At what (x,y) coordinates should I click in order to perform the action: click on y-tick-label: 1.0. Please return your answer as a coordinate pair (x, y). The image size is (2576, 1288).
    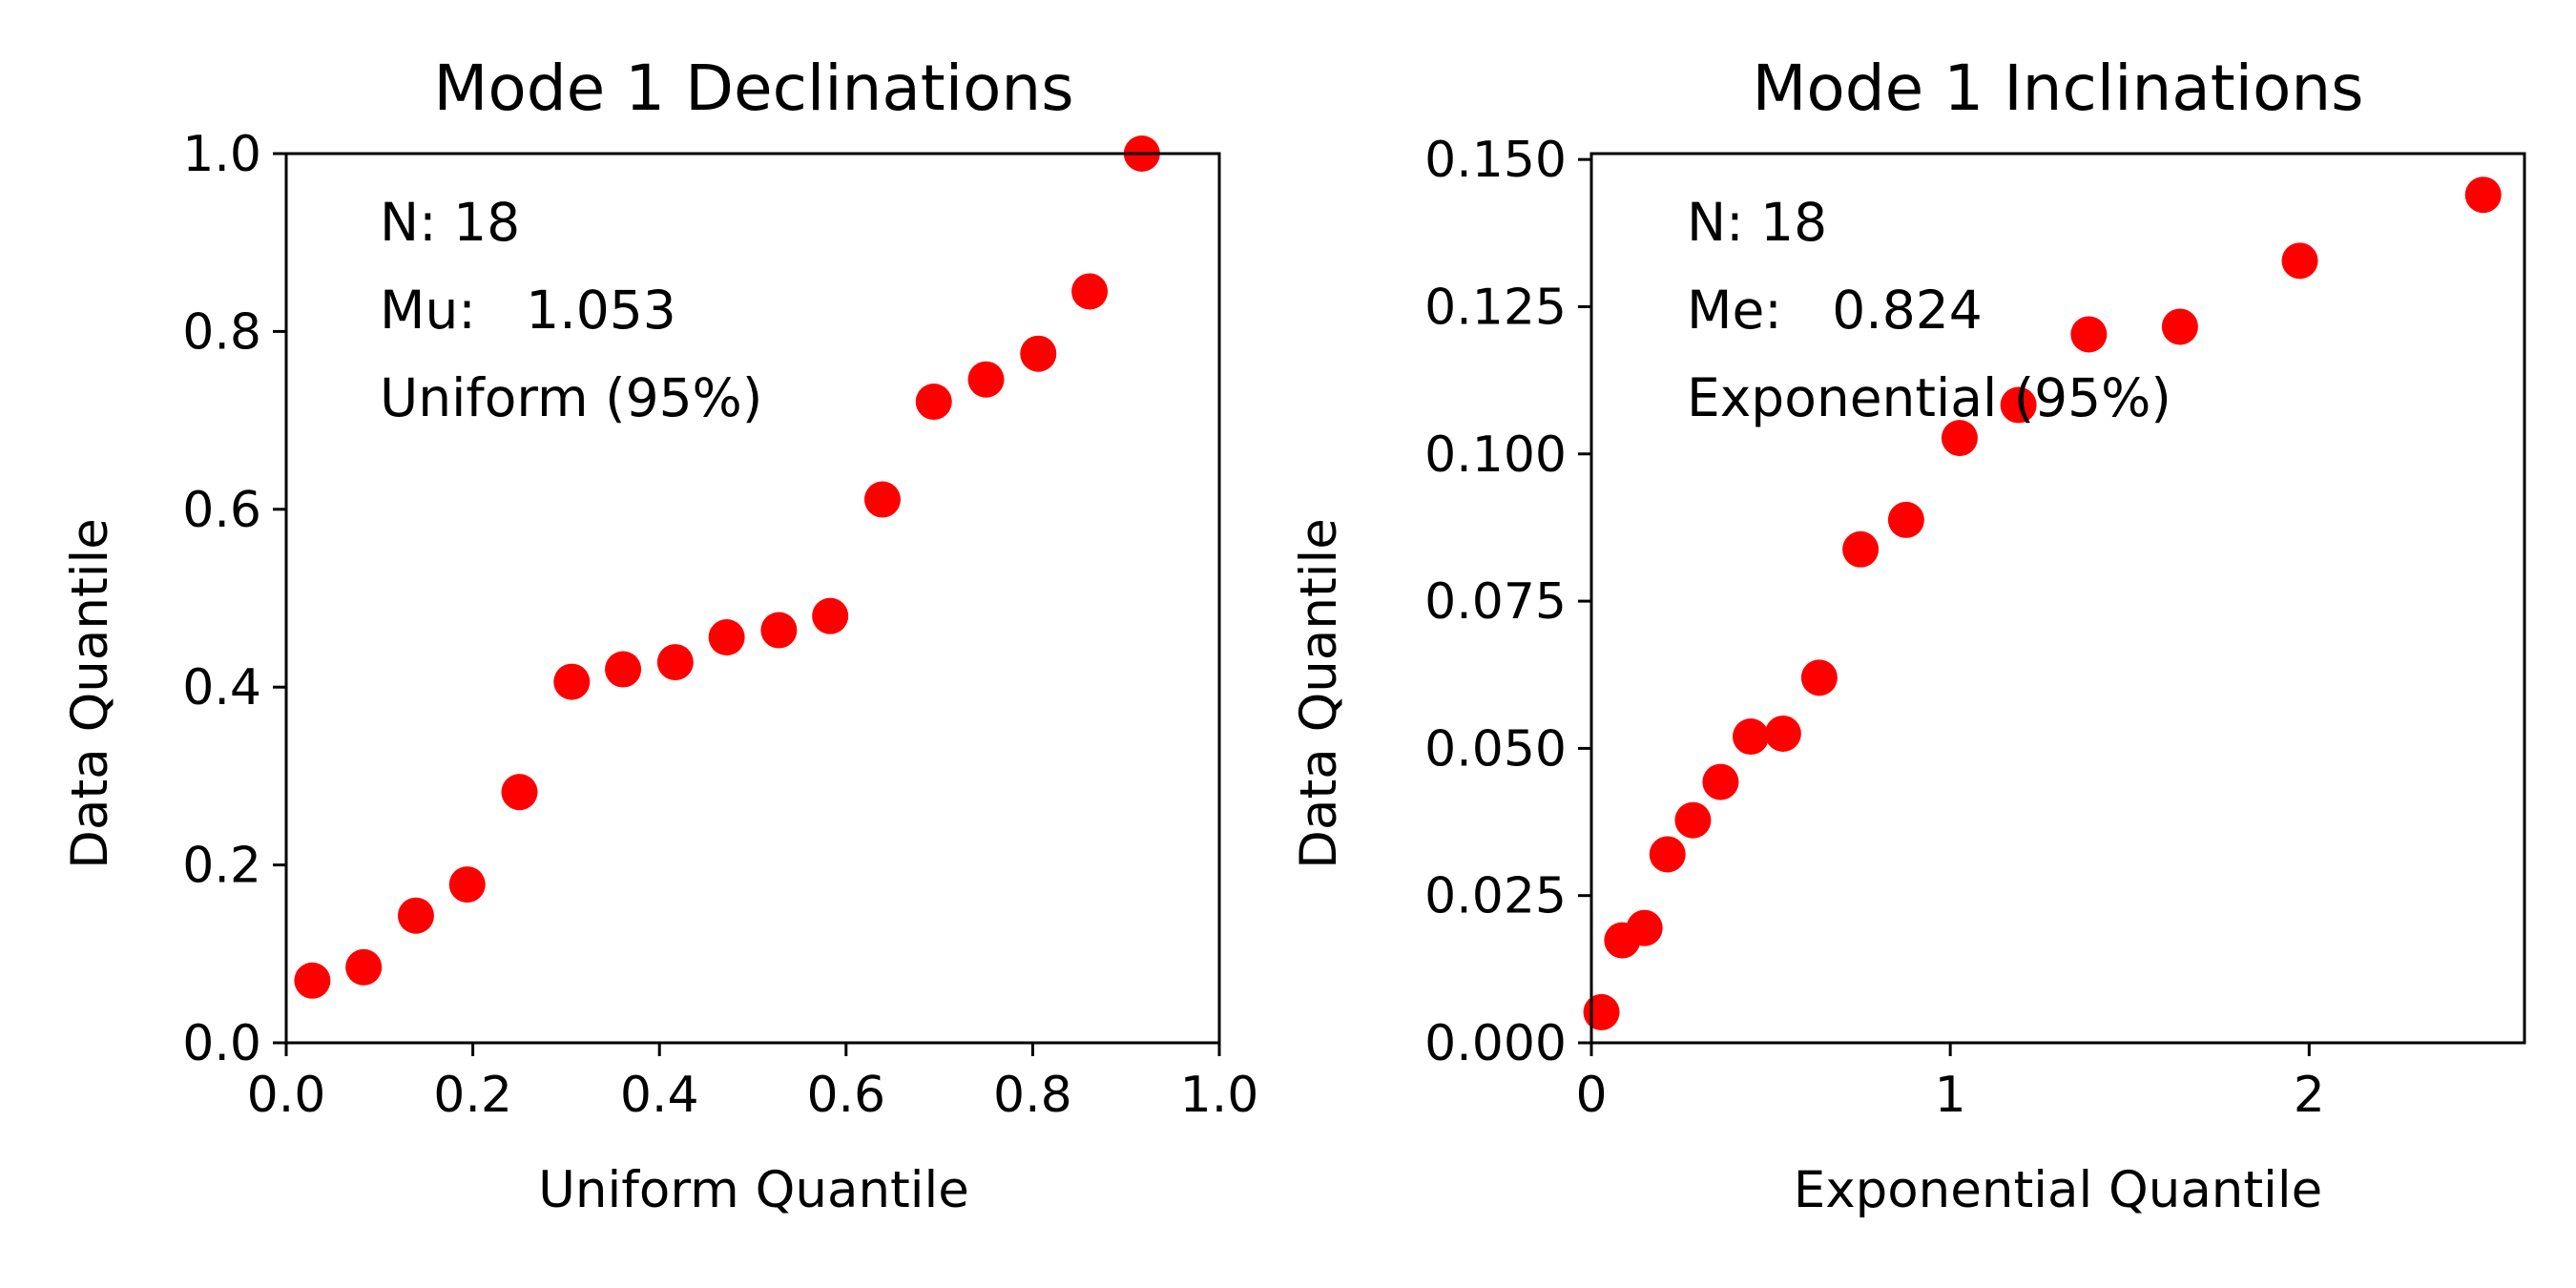
    Looking at the image, I should click on (221, 154).